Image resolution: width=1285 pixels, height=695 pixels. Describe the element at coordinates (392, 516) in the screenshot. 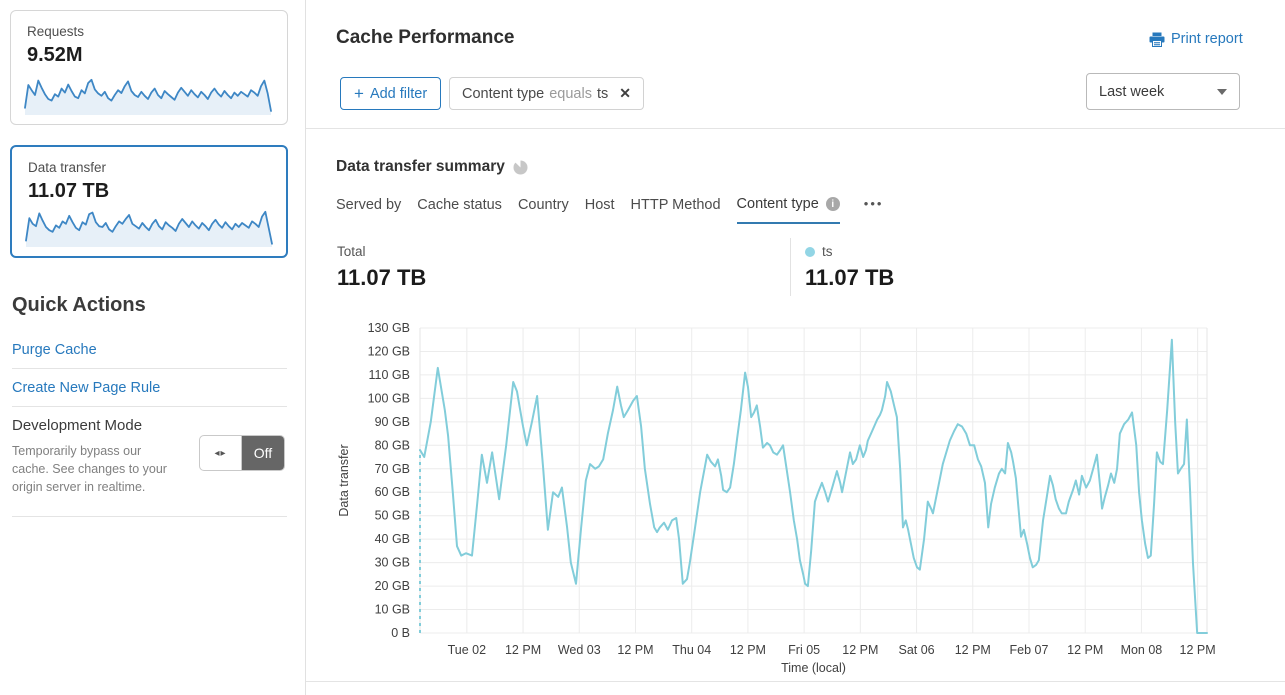

I see `svg-text: 50 GB` at that location.